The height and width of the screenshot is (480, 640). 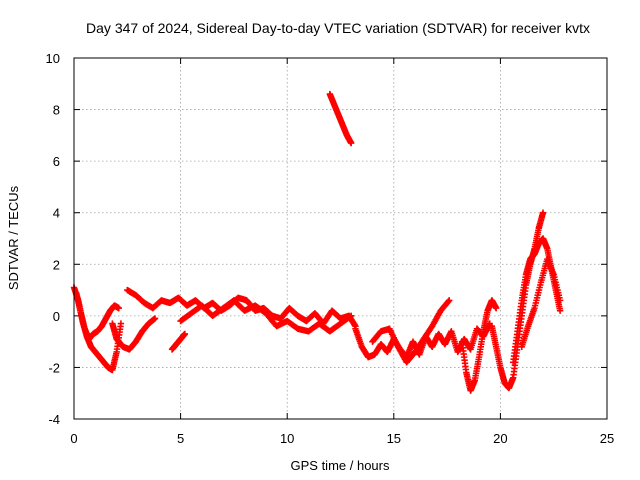 I want to click on series-track-i, so click(x=411, y=331).